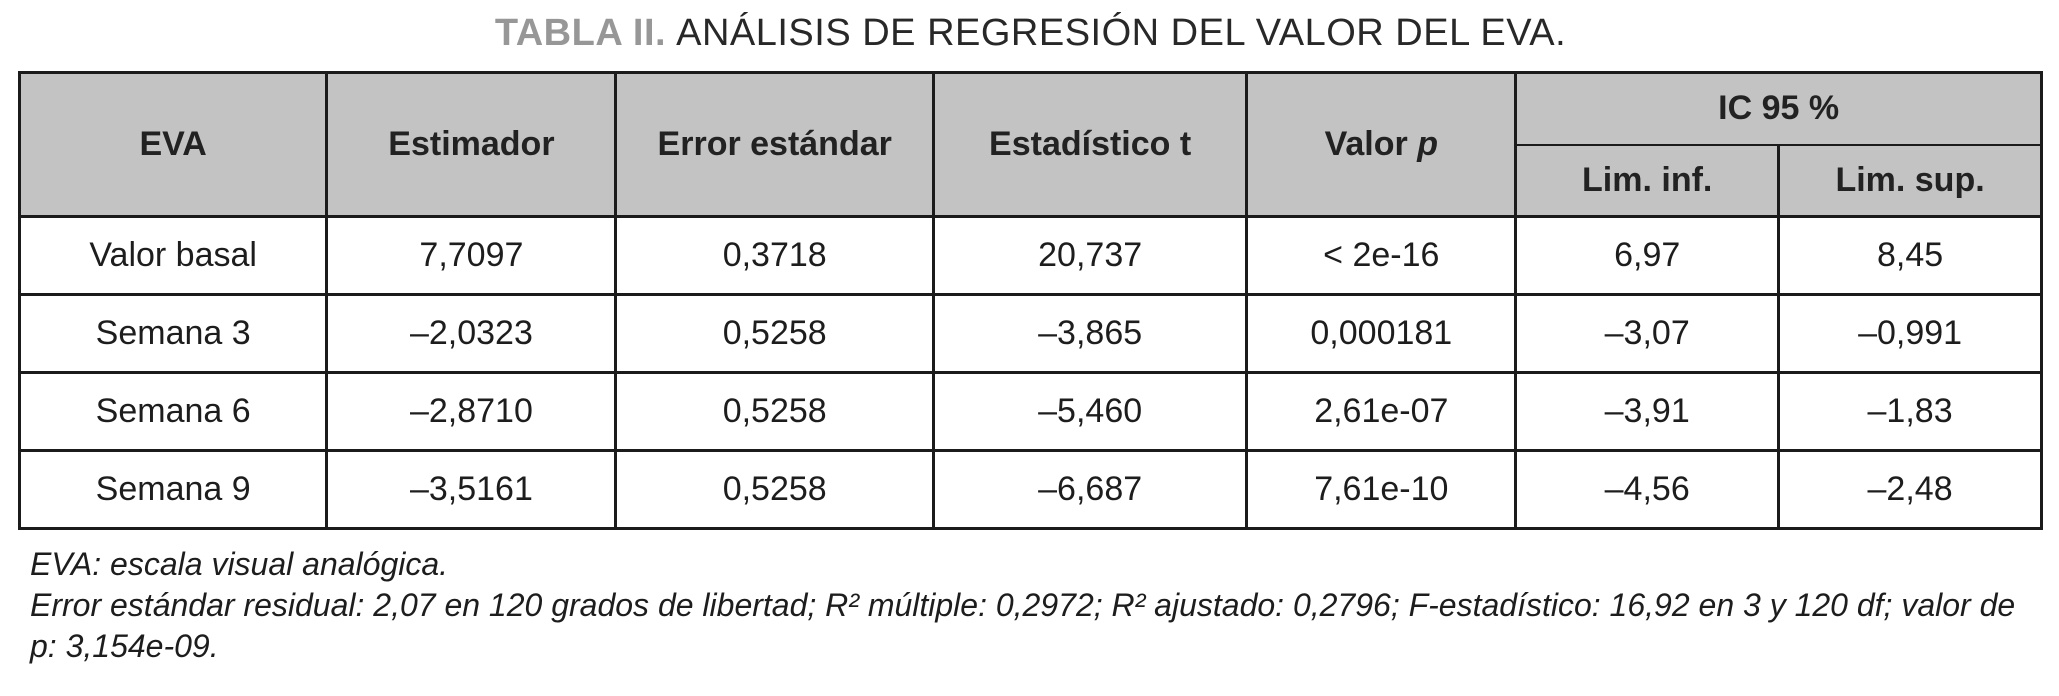 The height and width of the screenshot is (696, 2059). I want to click on col-header-error-estandar: Error estándar, so click(774, 144).